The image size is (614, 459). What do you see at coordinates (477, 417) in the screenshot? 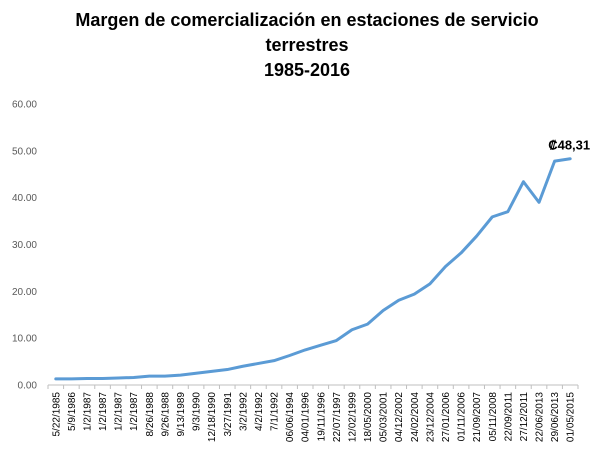
I see `x-tick-label: 21/09/2007` at bounding box center [477, 417].